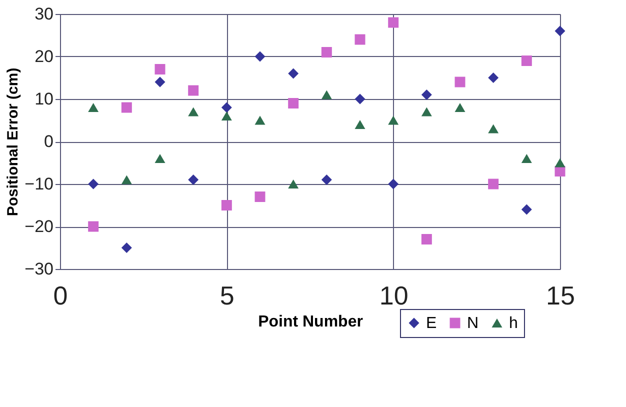  What do you see at coordinates (44, 14) in the screenshot?
I see `y-tick-label: 30` at bounding box center [44, 14].